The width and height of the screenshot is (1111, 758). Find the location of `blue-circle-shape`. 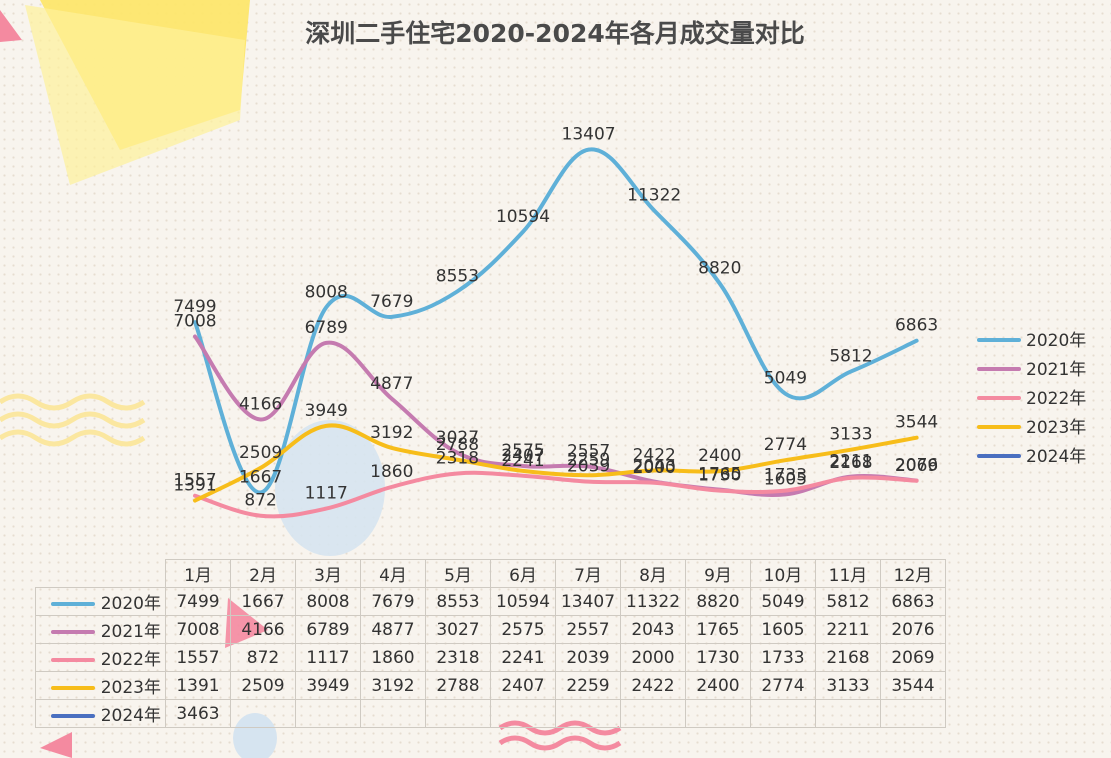

blue-circle-shape is located at coordinates (330, 488).